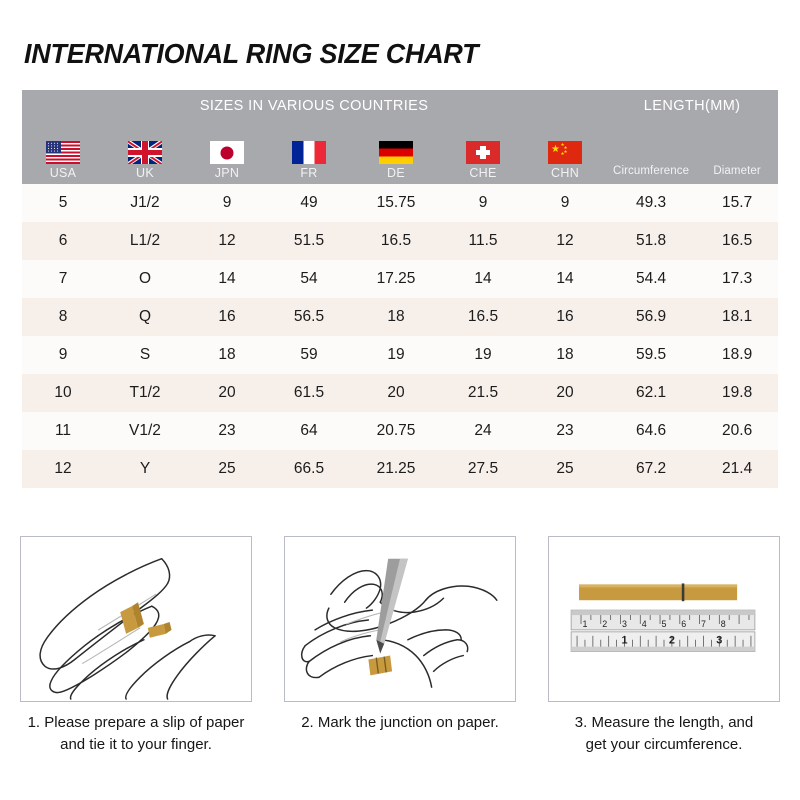  Describe the element at coordinates (483, 469) in the screenshot. I see `cell-che: 27.5` at that location.